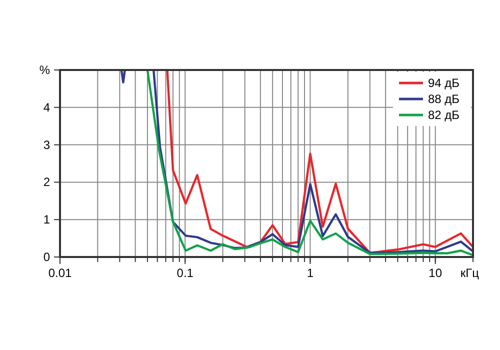 Image resolution: width=500 pixels, height=350 pixels. Describe the element at coordinates (470, 273) in the screenshot. I see `x-axis-title: кГц` at that location.